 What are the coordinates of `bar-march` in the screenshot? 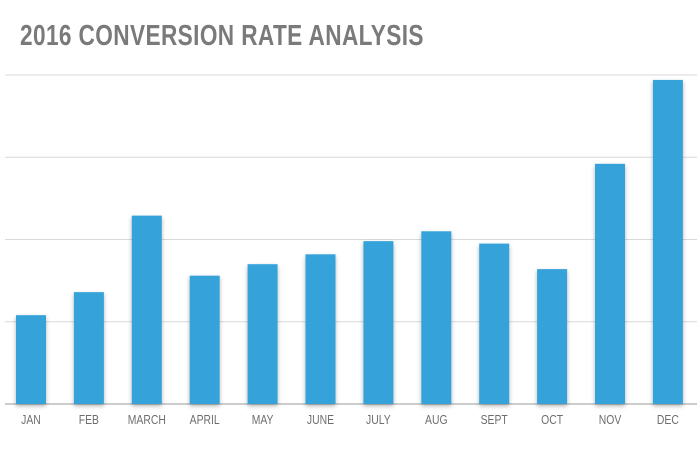 It's located at (146, 309).